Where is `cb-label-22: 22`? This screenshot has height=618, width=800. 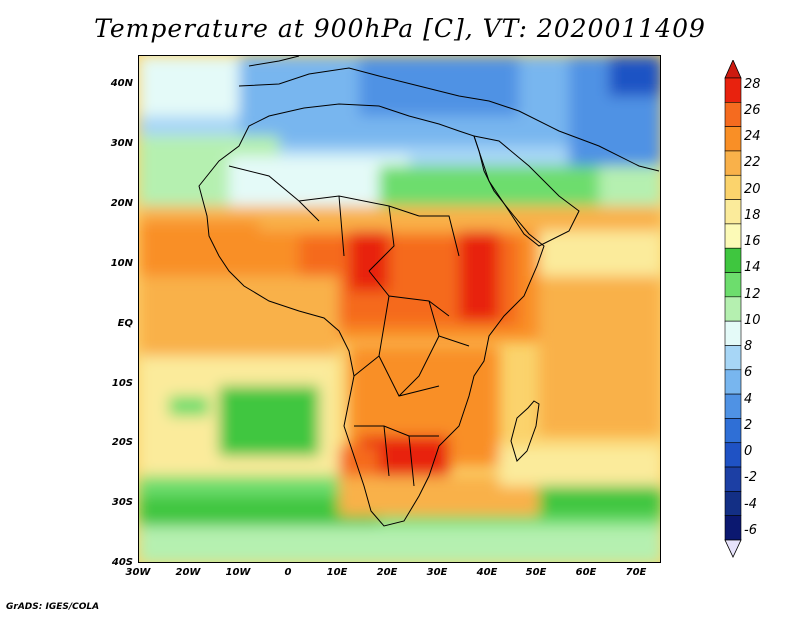 cb-label-22: 22 is located at coordinates (752, 162).